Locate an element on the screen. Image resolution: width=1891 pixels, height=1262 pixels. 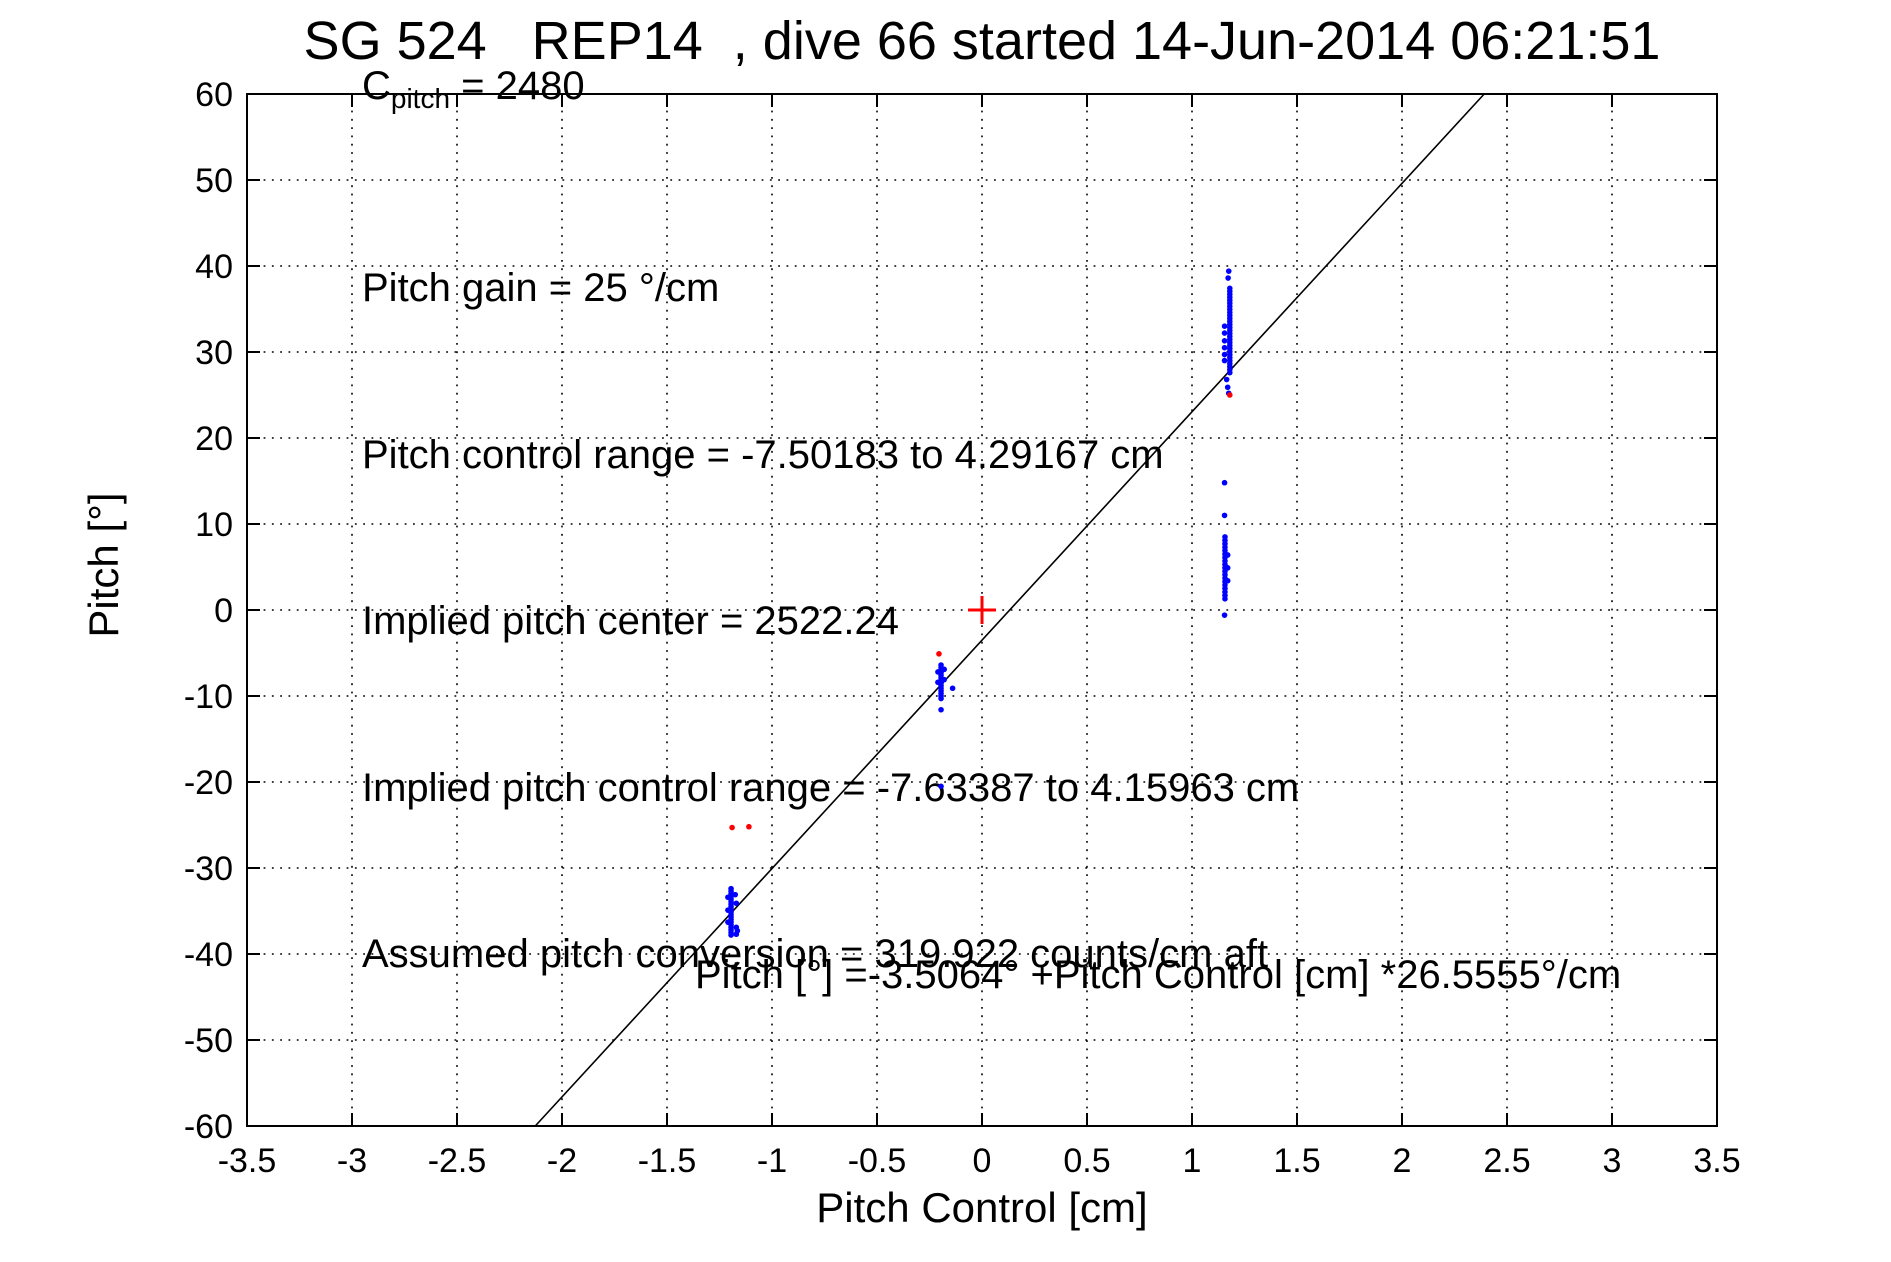
annotation-cpitch: Cpitch = 2480 is located at coordinates (473, 89).